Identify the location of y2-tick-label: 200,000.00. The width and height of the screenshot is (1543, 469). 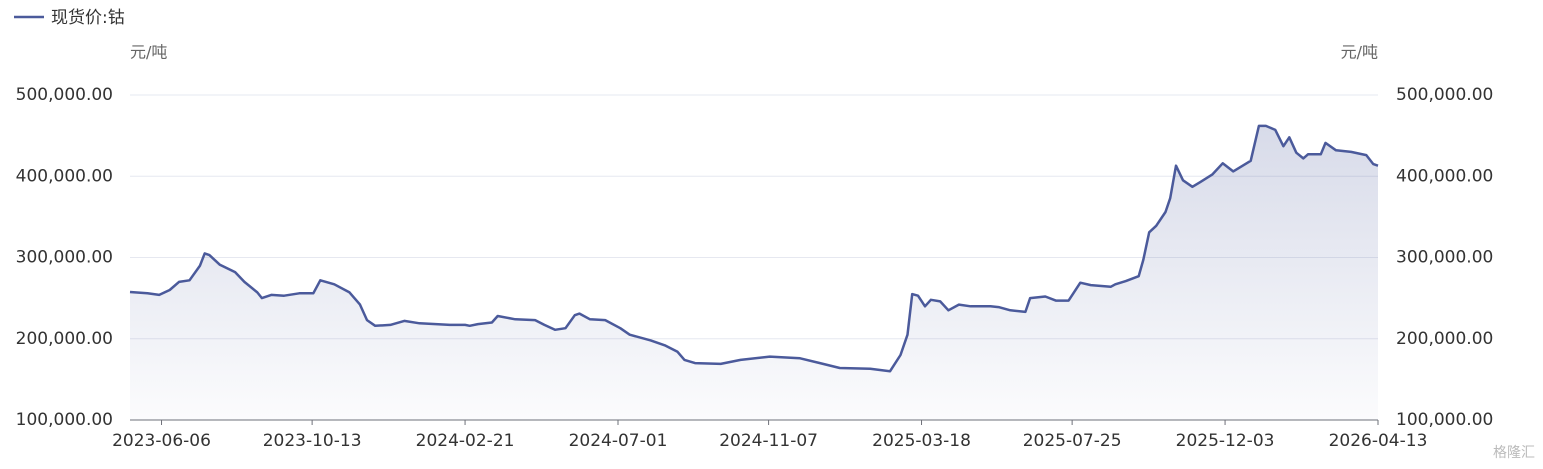
(1444, 339).